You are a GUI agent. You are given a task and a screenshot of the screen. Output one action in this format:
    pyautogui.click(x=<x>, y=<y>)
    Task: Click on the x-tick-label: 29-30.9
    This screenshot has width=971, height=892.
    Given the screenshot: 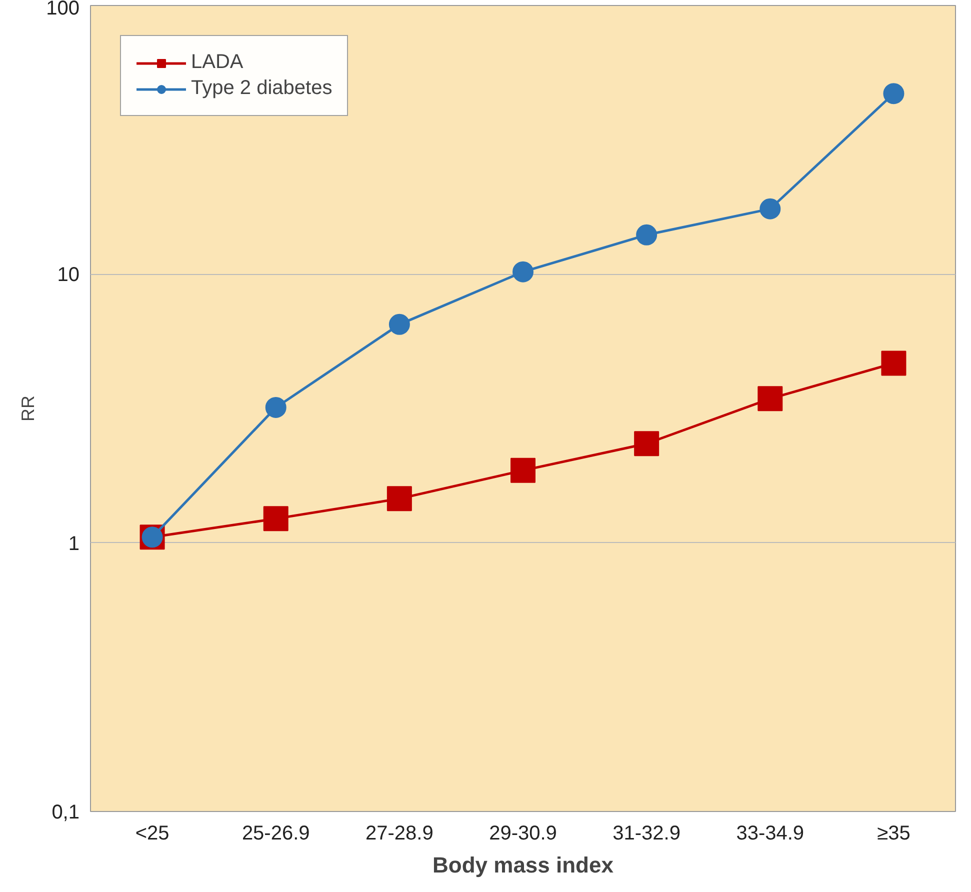 What is the action you would take?
    pyautogui.click(x=523, y=833)
    